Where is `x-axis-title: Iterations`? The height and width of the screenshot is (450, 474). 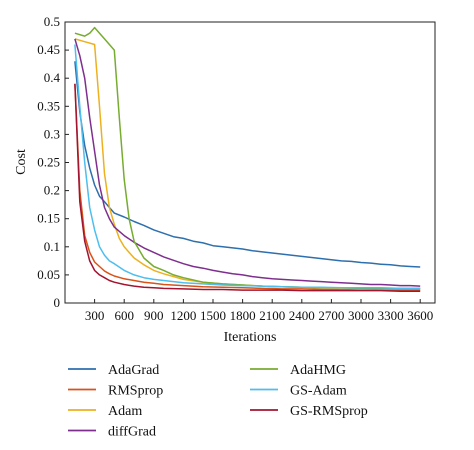 x-axis-title: Iterations is located at coordinates (250, 337).